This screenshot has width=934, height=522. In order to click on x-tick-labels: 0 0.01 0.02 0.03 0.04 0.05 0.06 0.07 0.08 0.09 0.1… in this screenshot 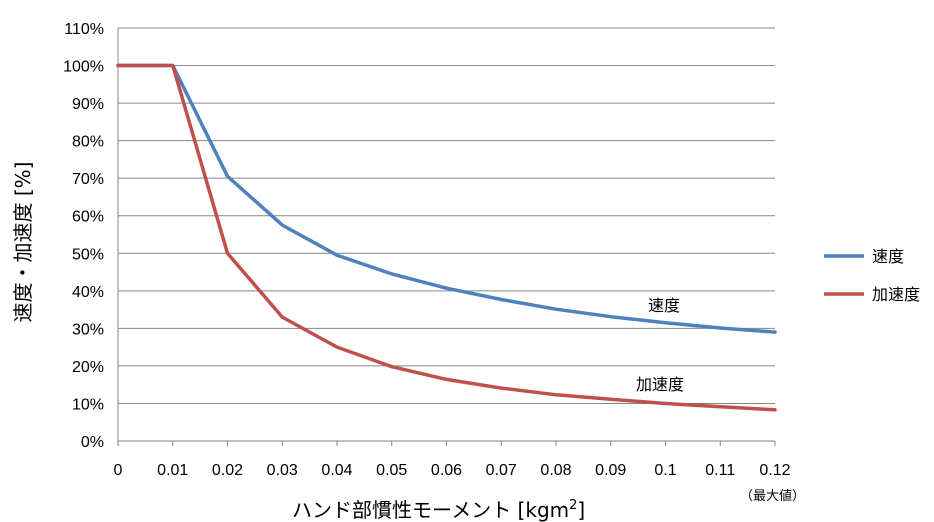, I will do `click(452, 460)`.